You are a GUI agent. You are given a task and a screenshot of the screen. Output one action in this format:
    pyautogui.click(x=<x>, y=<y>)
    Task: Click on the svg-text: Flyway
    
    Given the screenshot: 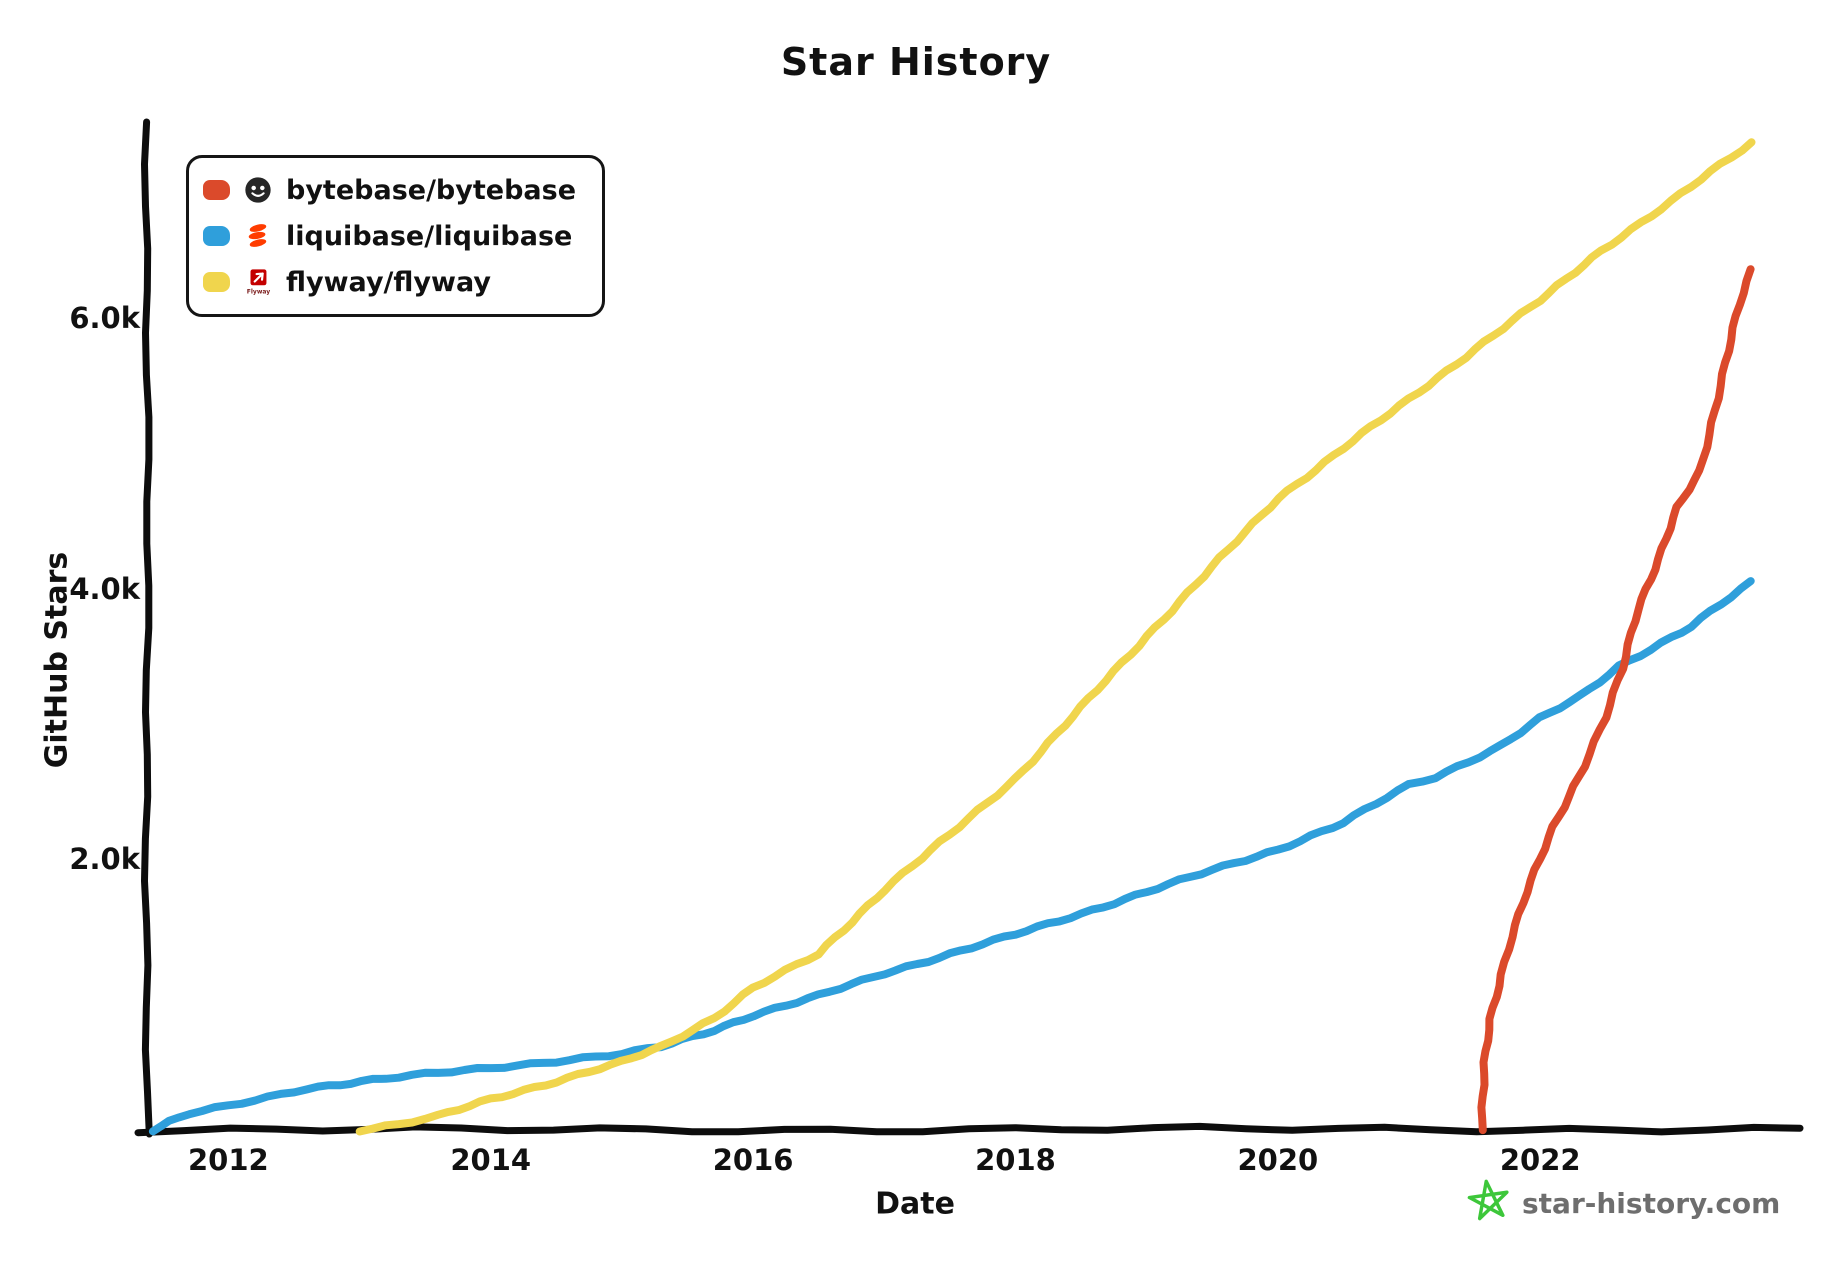 What is the action you would take?
    pyautogui.click(x=258, y=292)
    